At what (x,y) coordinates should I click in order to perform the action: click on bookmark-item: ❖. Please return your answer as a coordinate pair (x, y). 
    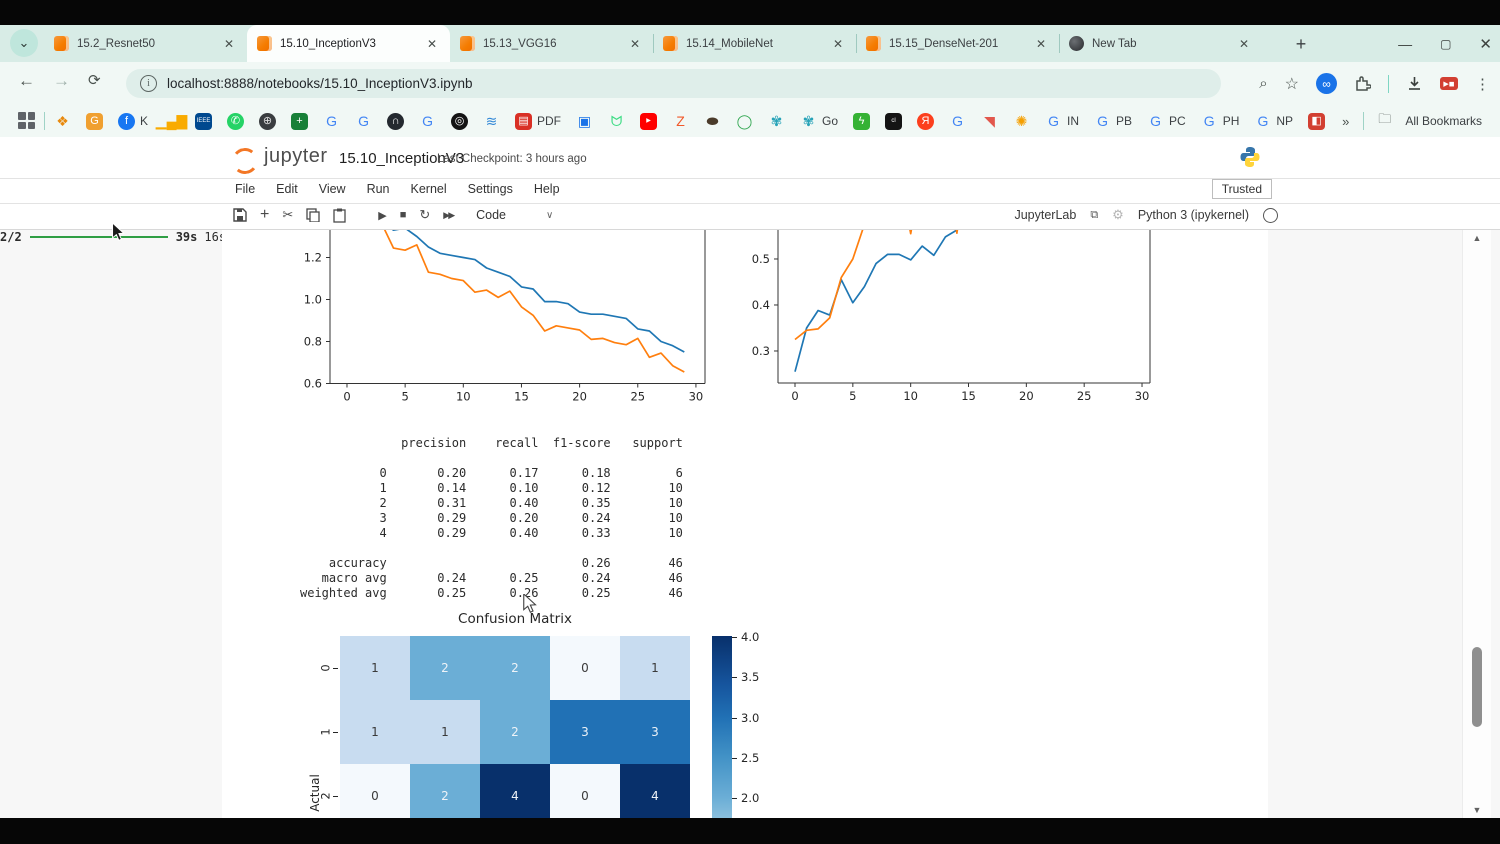
    Looking at the image, I should click on (62, 121).